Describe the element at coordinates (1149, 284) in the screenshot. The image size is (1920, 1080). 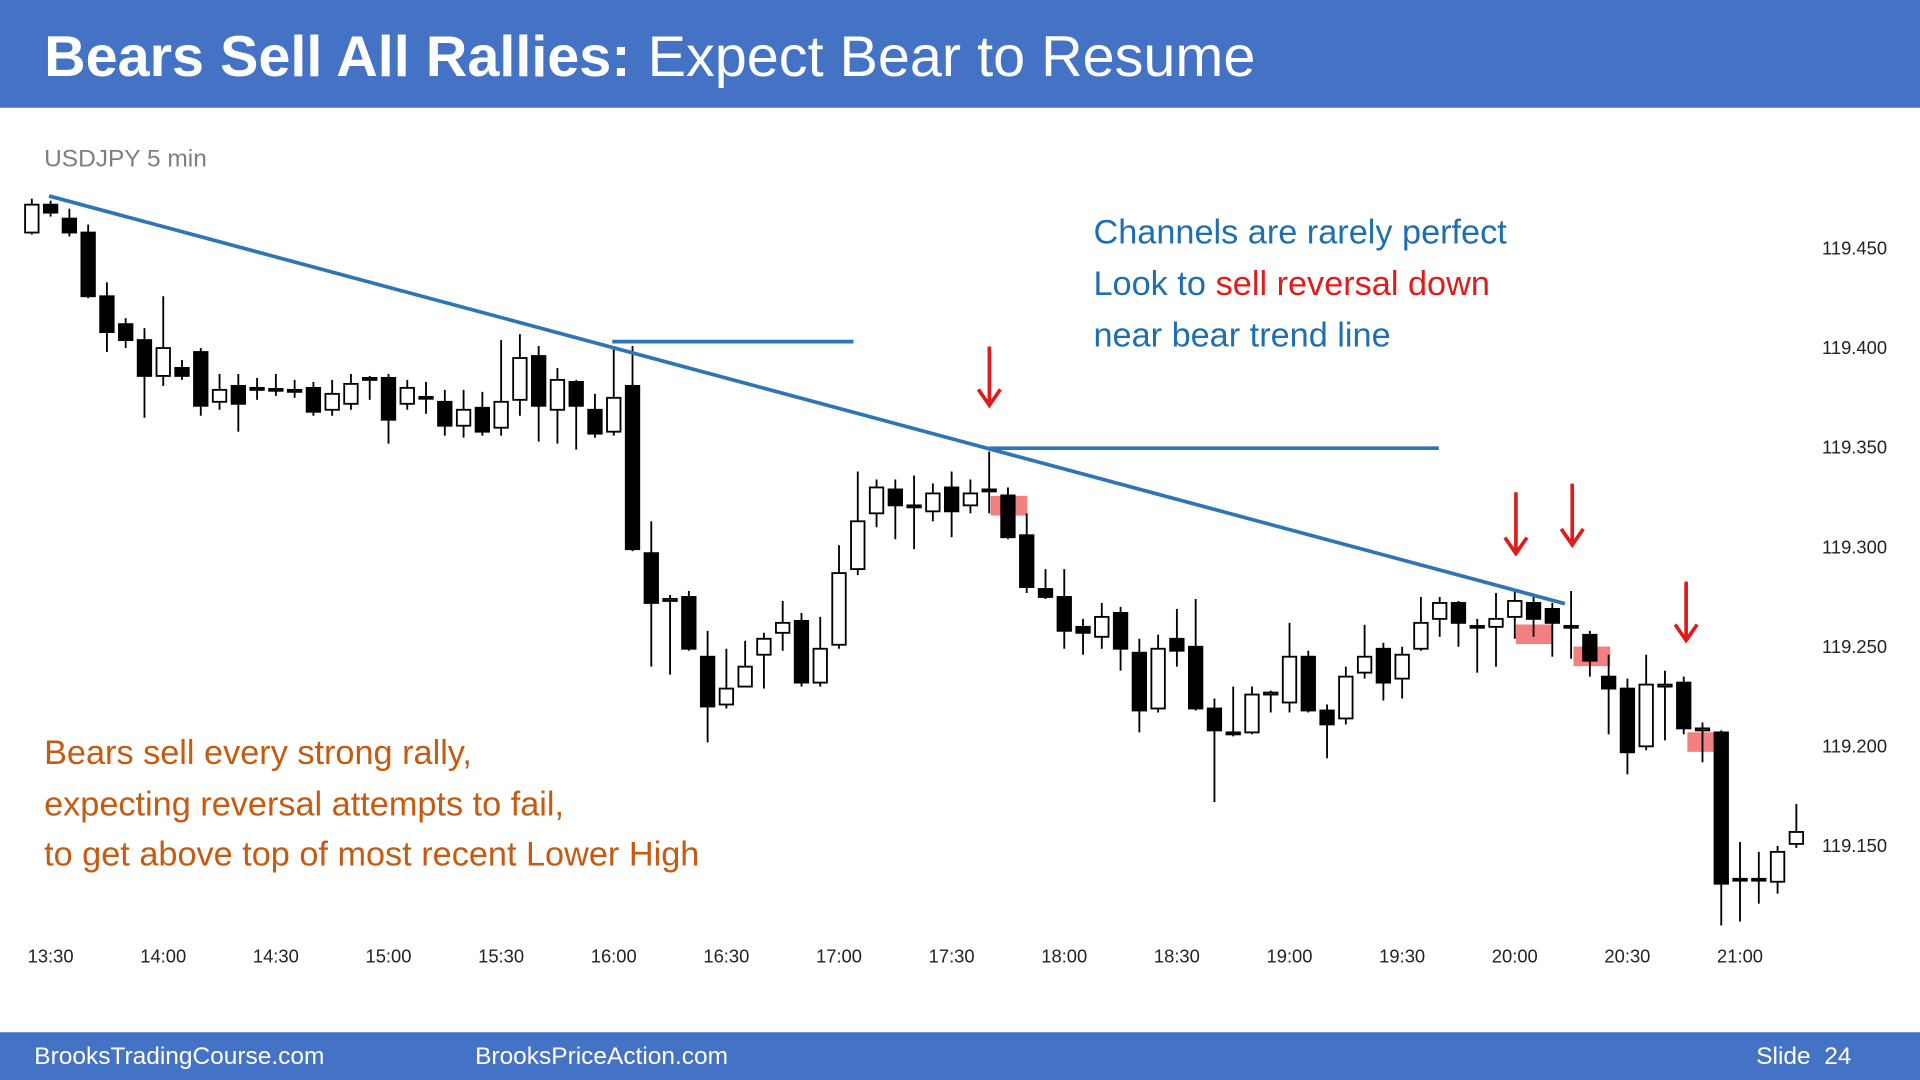
I see `note: Look to` at that location.